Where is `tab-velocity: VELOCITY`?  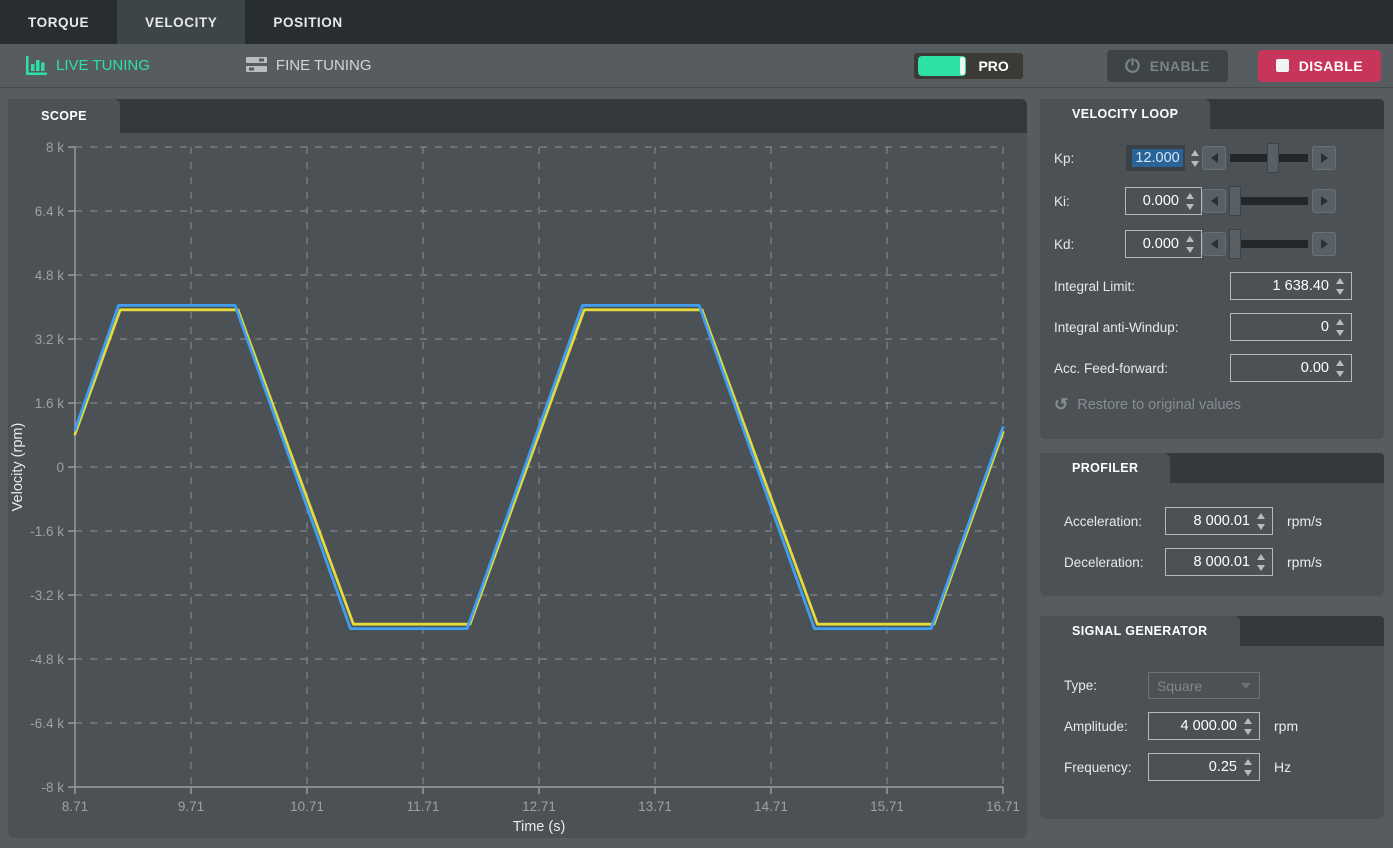
tab-velocity: VELOCITY is located at coordinates (181, 22).